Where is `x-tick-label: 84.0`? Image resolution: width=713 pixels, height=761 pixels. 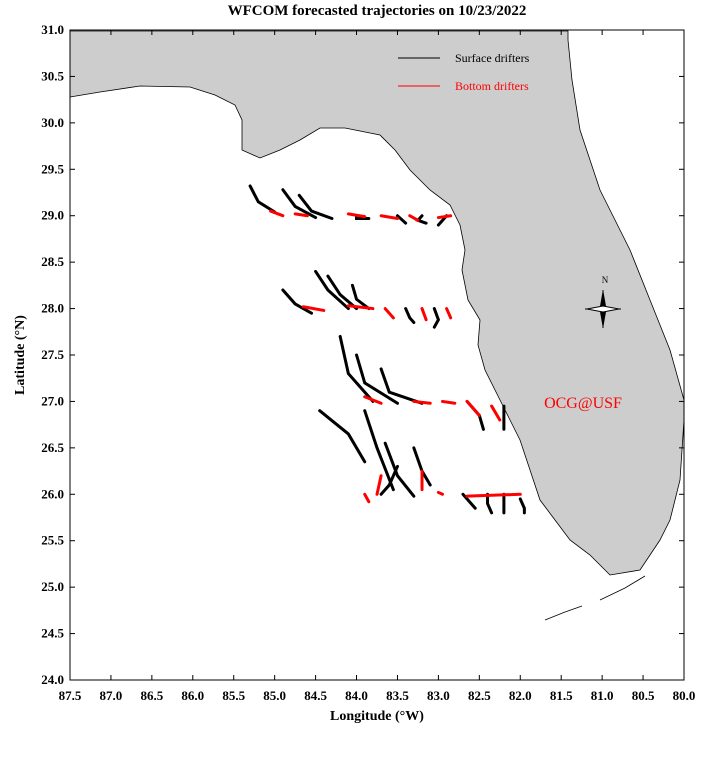
x-tick-label: 84.0 is located at coordinates (356, 695).